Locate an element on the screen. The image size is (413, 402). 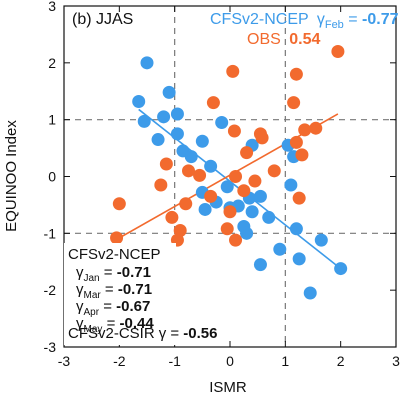
legend-obs: OBS 0.54 is located at coordinates (283, 39).